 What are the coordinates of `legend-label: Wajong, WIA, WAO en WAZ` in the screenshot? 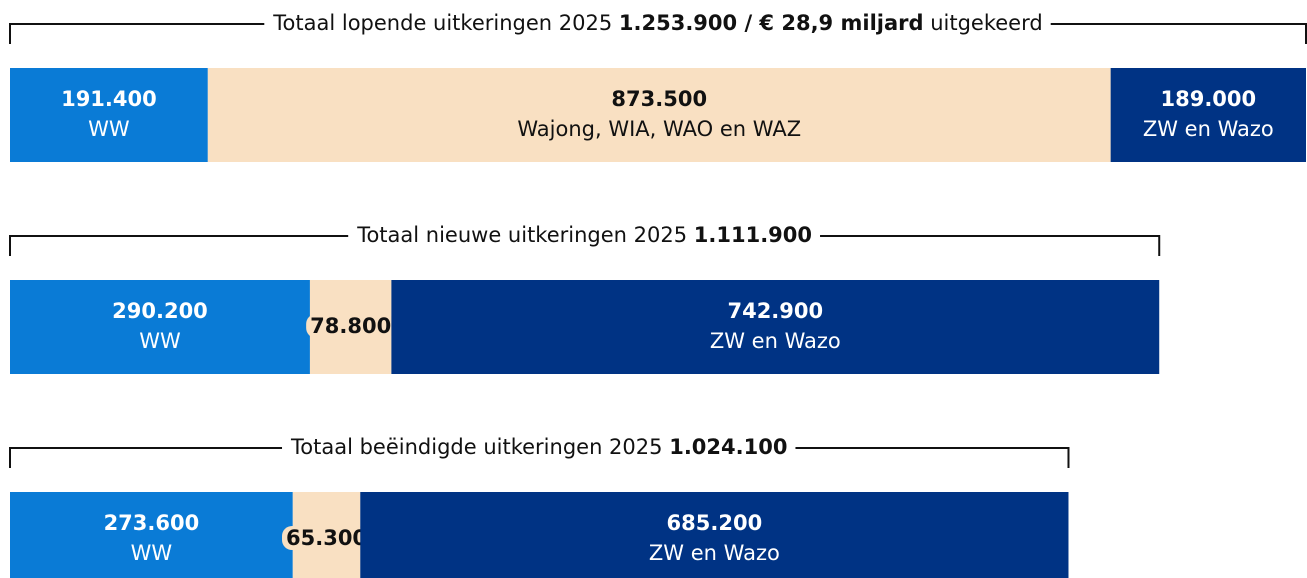 It's located at (659, 129).